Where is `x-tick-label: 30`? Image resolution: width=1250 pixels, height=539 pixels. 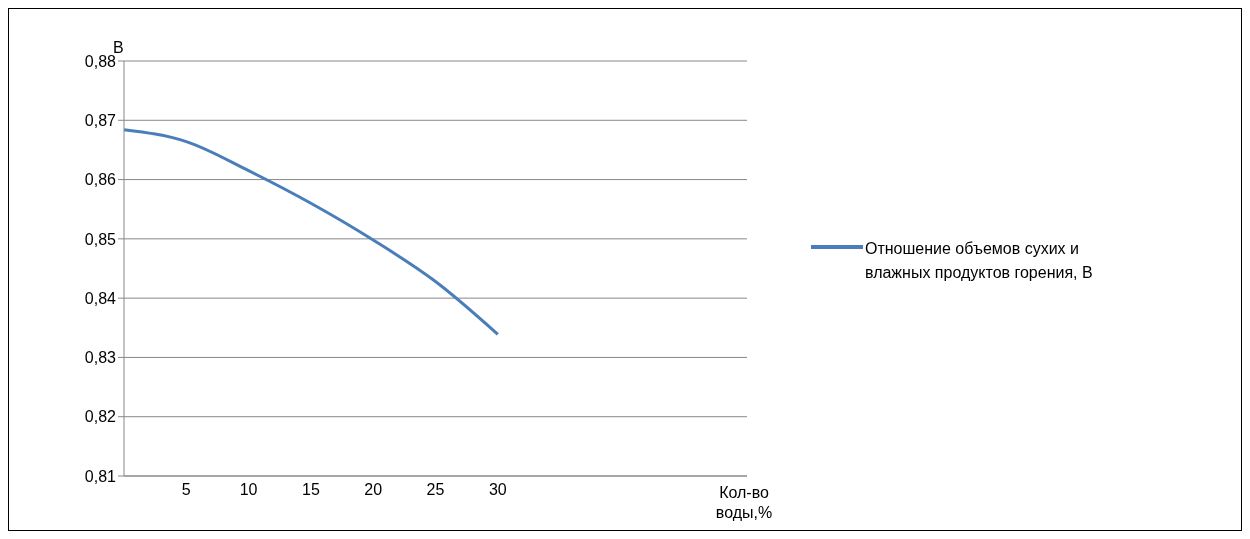 x-tick-label: 30 is located at coordinates (497, 490).